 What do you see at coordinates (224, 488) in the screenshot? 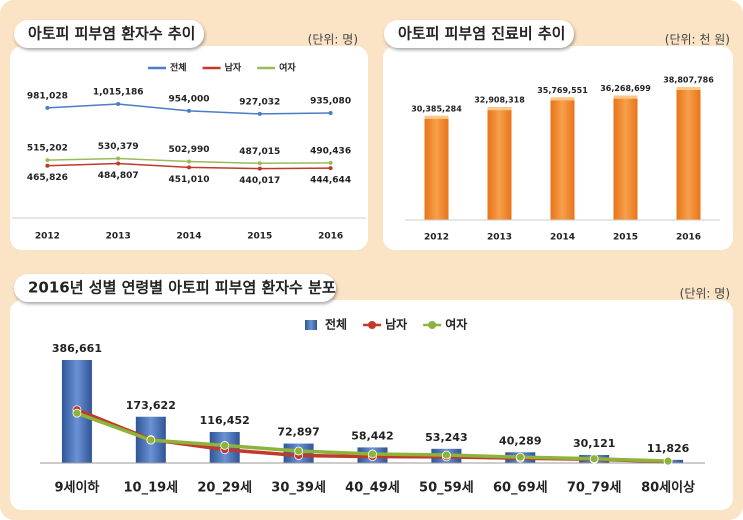
I see `x-tick-label: 20_29세` at bounding box center [224, 488].